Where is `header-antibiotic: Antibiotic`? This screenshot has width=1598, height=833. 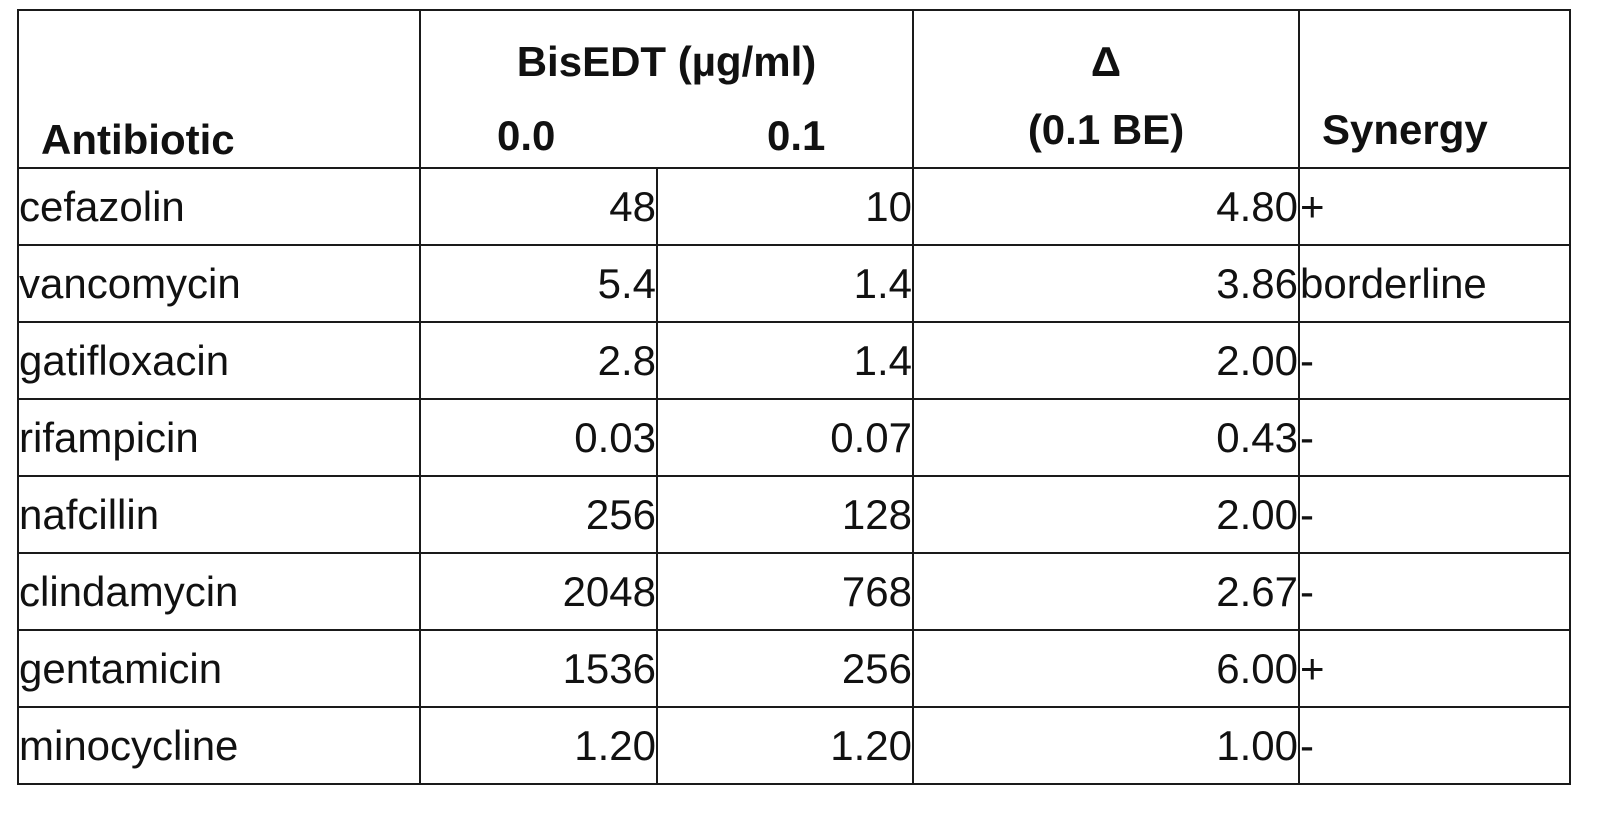
header-antibiotic: Antibiotic is located at coordinates (219, 89).